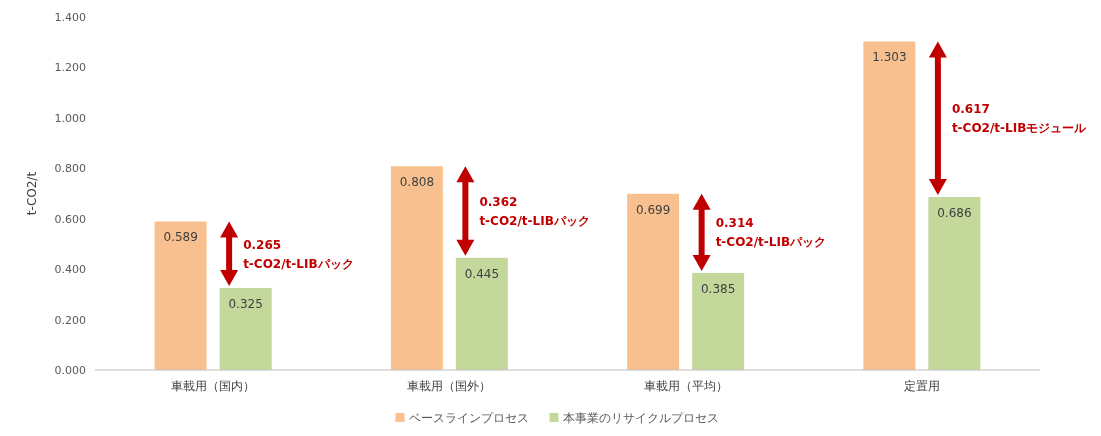 The height and width of the screenshot is (436, 1101). What do you see at coordinates (653, 209) in the screenshot?
I see `data-label: 0.699` at bounding box center [653, 209].